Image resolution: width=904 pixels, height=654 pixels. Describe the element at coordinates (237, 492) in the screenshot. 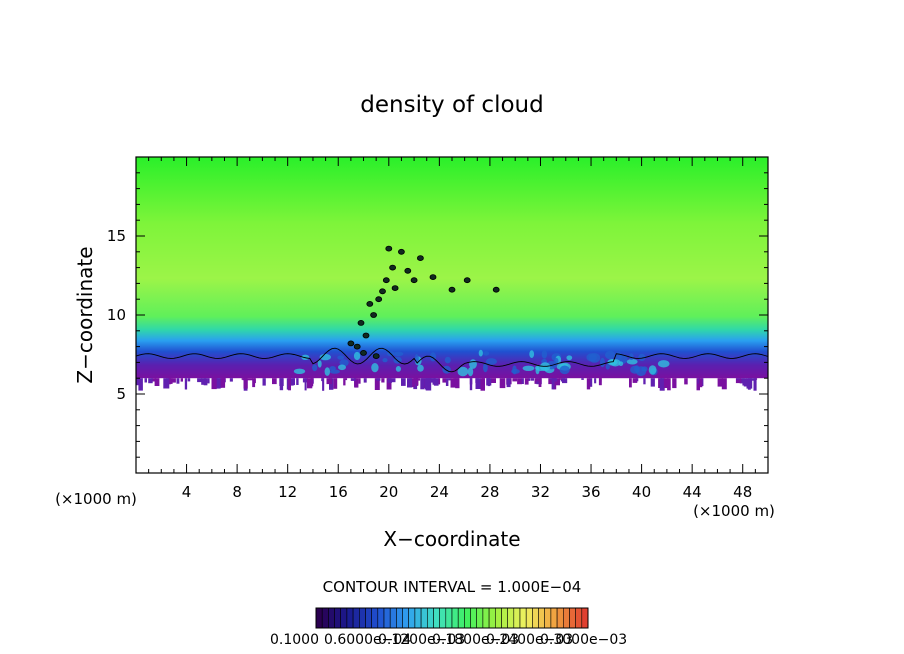

I see `x-tick-label: 8` at that location.